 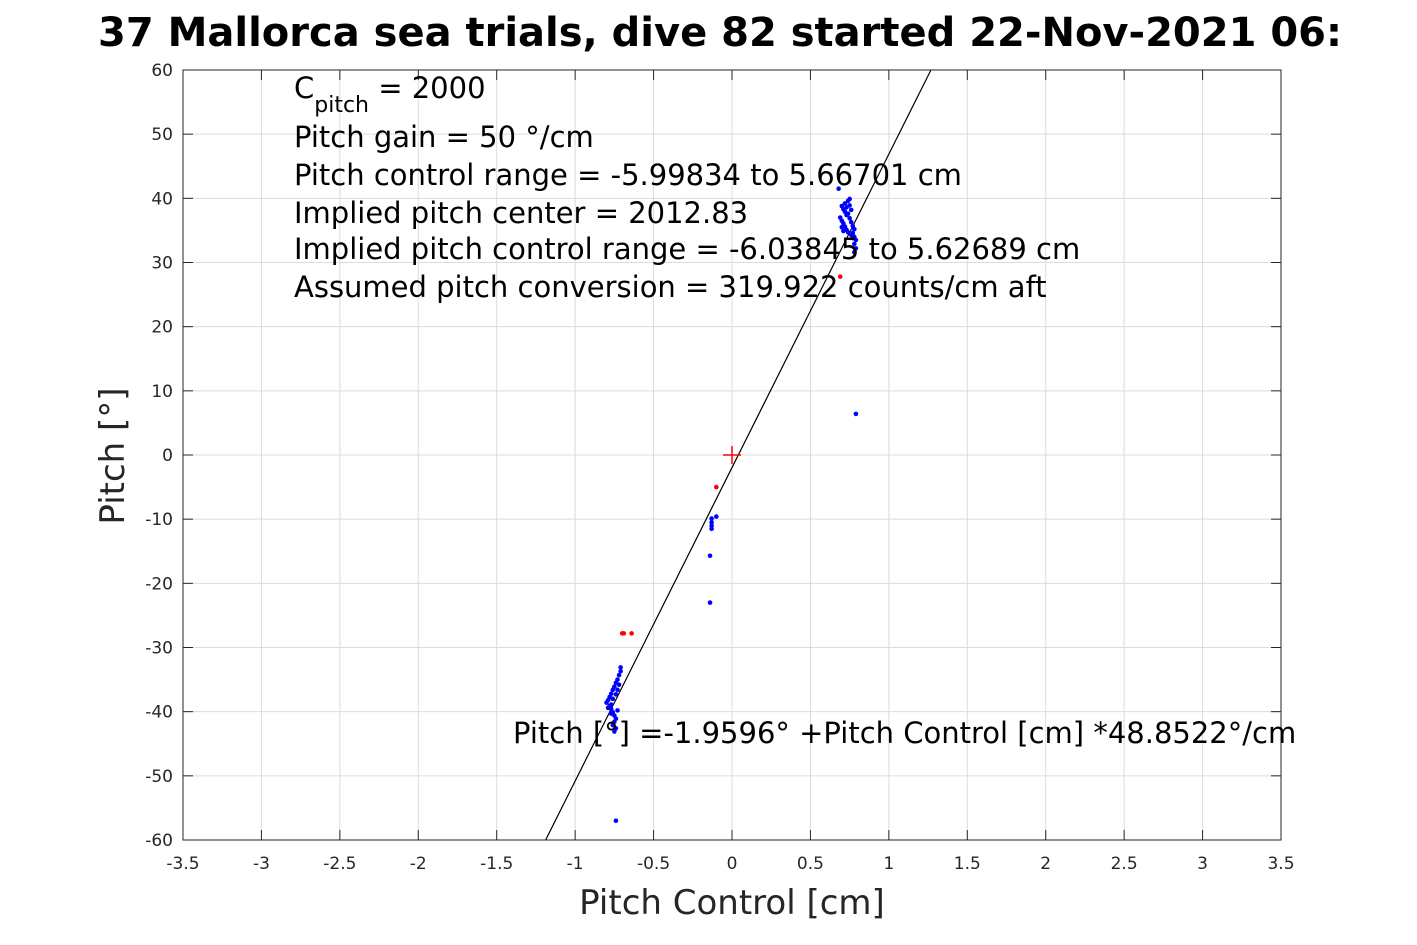 What do you see at coordinates (162, 392) in the screenshot?
I see `y-tick-label: 10` at bounding box center [162, 392].